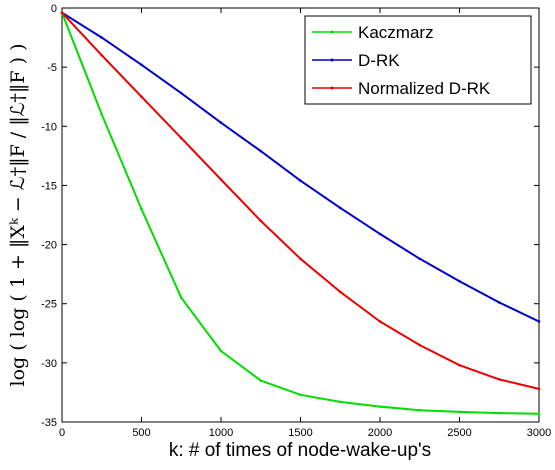 The image size is (555, 470). I want to click on x-tick-label: 2500, so click(459, 433).